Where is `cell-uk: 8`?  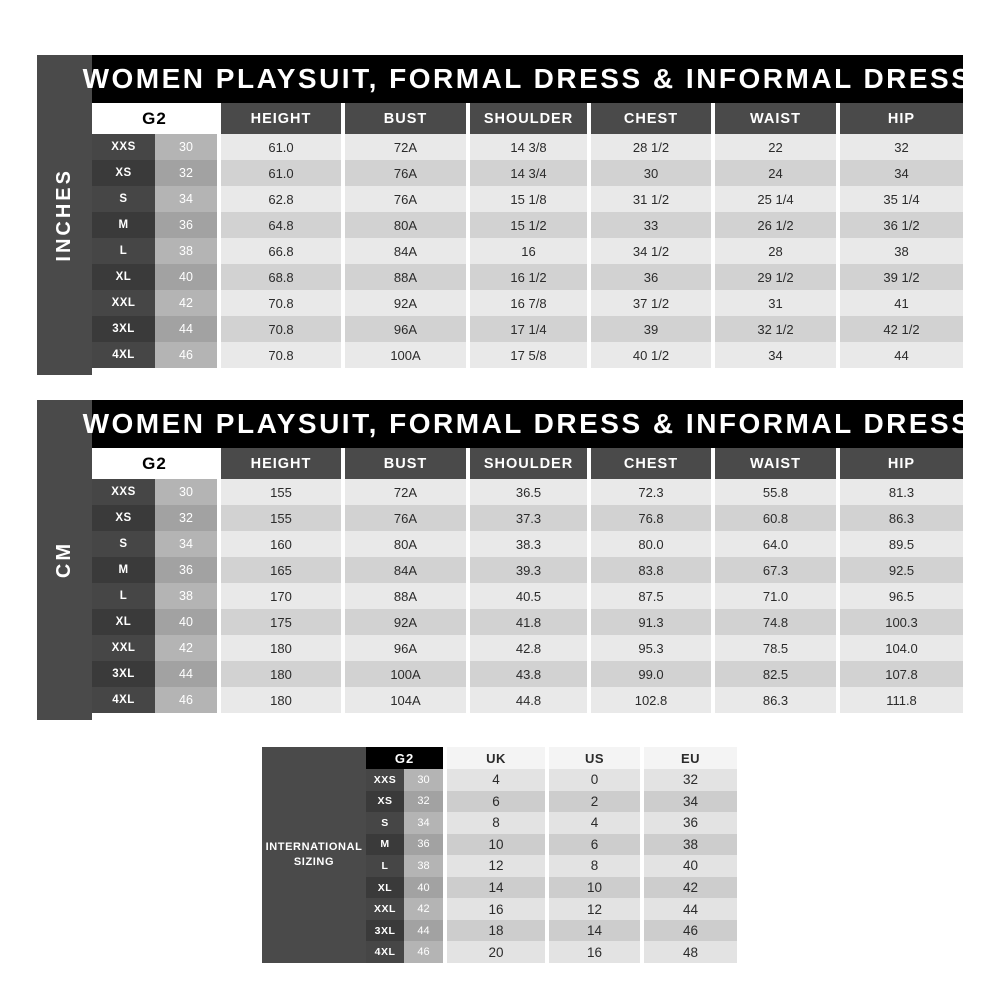
cell-uk: 8 is located at coordinates (494, 823).